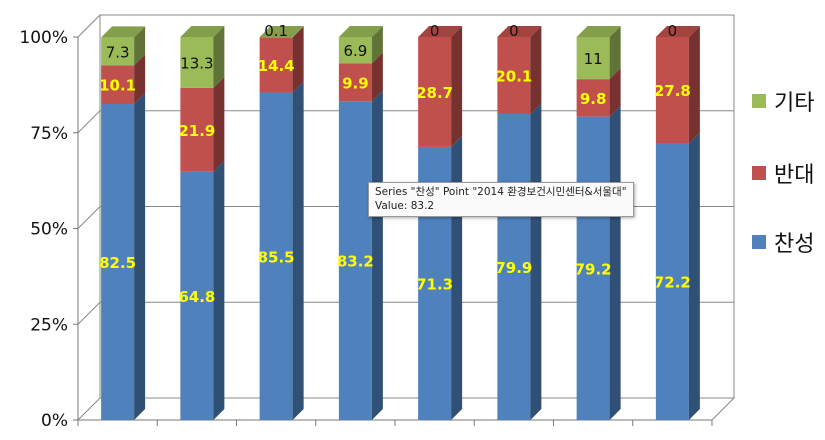  I want to click on data-label: 72.2, so click(672, 283).